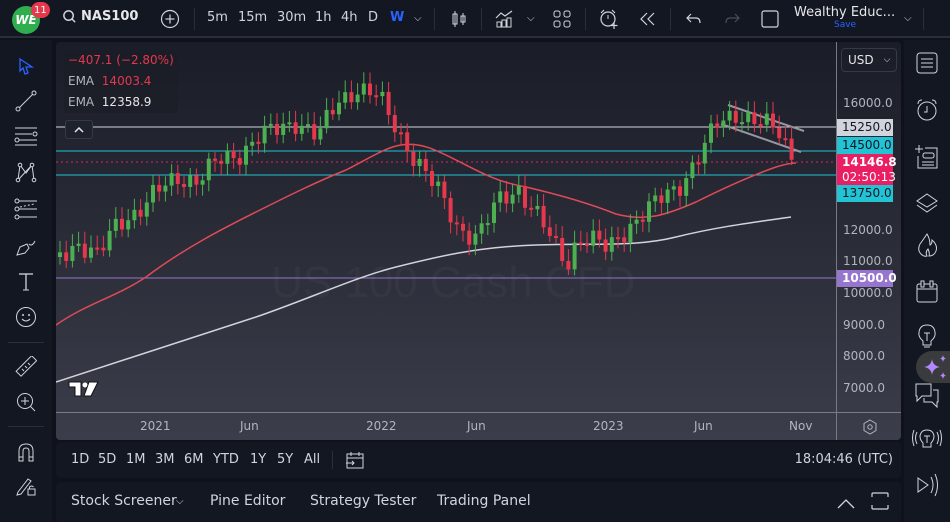  Describe the element at coordinates (83, 389) in the screenshot. I see `tradingview-logo` at that location.